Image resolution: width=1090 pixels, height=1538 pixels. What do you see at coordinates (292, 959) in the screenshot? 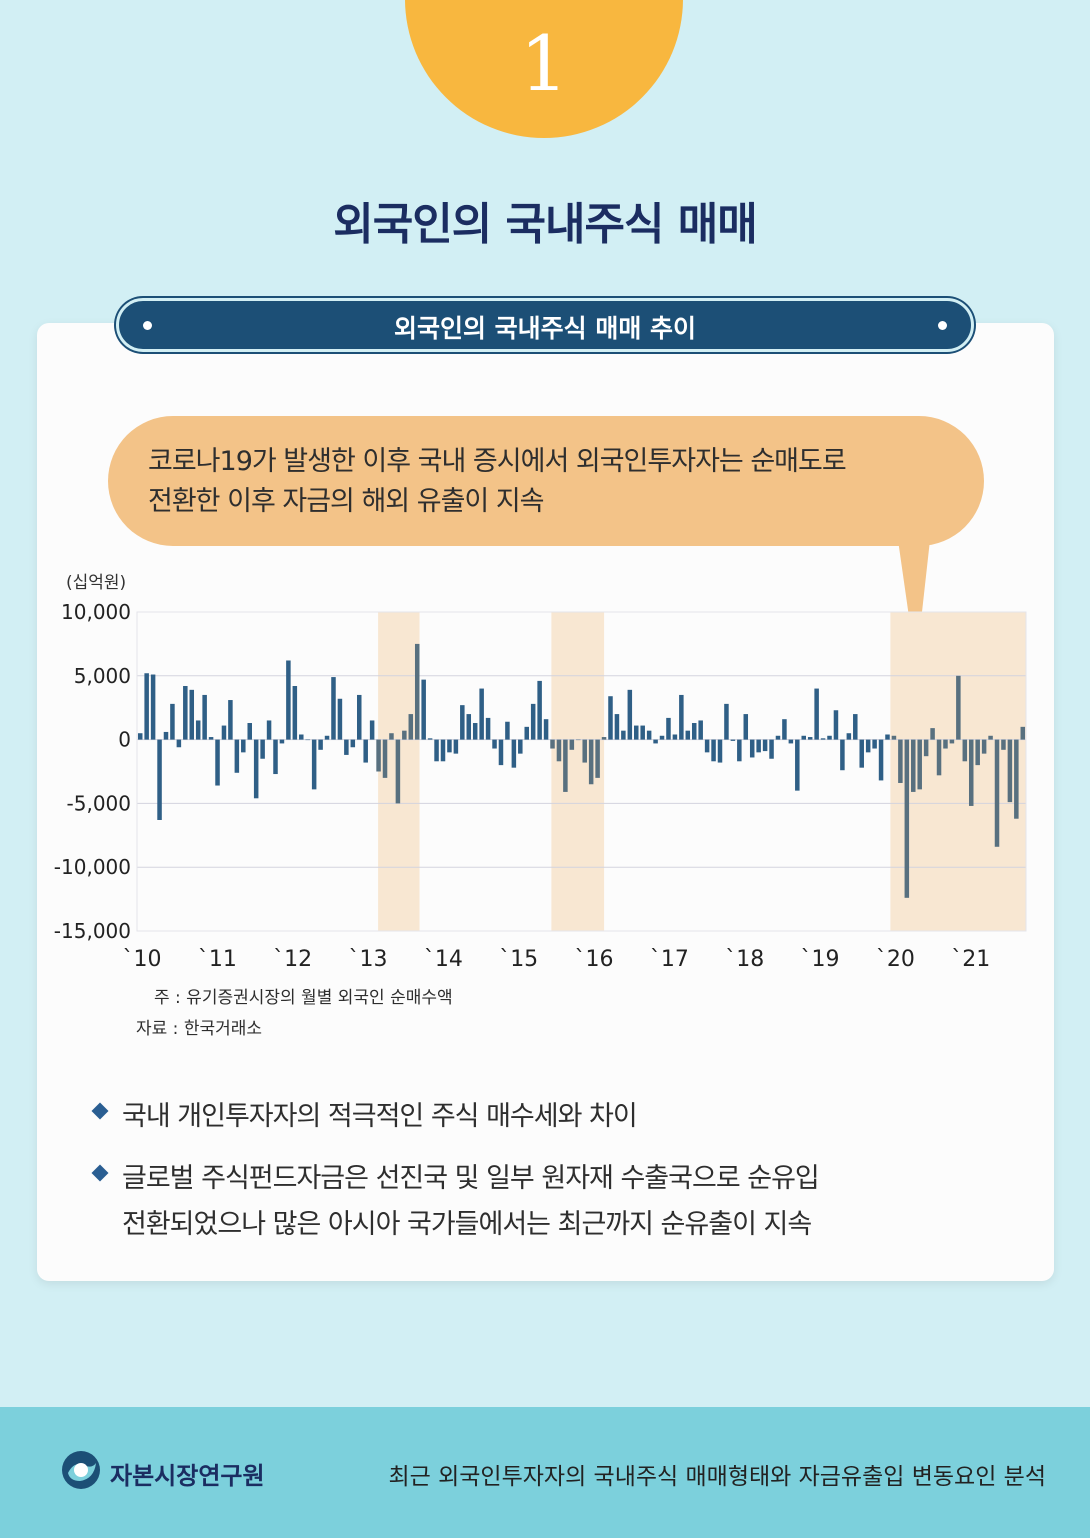
I see `x-tick-label: `12` at bounding box center [292, 959].